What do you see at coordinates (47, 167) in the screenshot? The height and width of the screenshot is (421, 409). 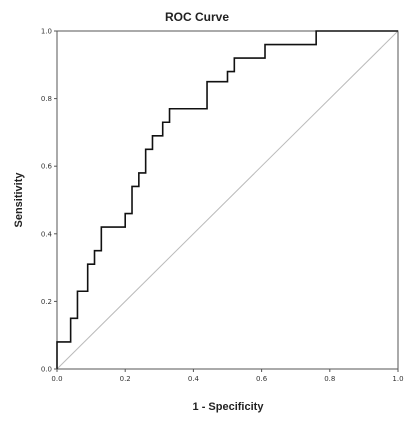 I see `y-tick-label: 0.6` at bounding box center [47, 167].